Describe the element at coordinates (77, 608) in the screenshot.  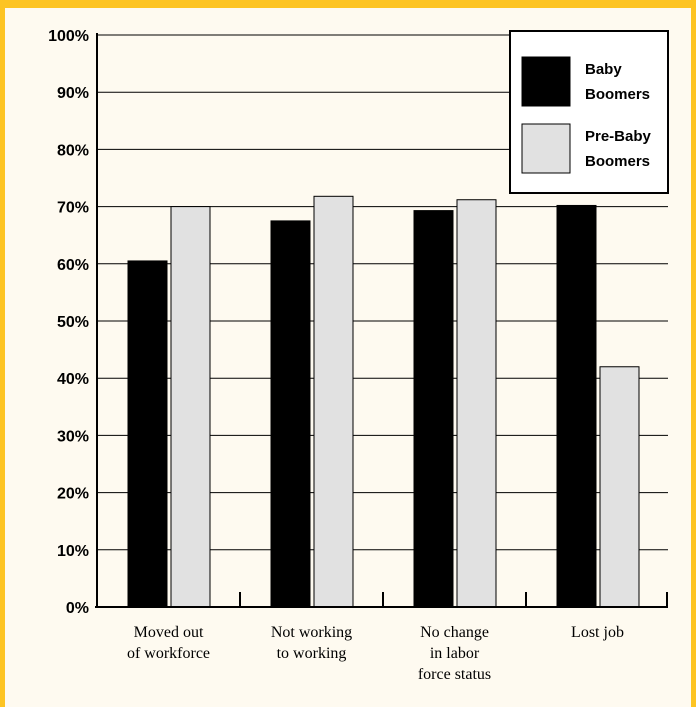
I see `y-tick-label: 0%` at that location.